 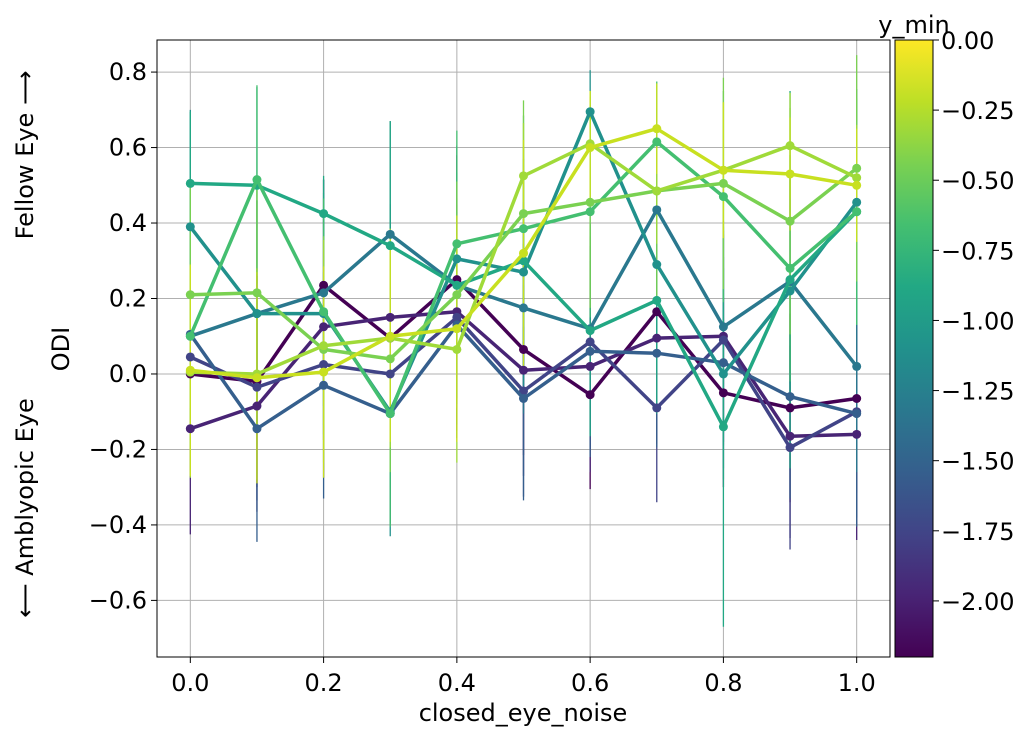 What do you see at coordinates (978, 181) in the screenshot?
I see `colorbar-tick-label: −0.50` at bounding box center [978, 181].